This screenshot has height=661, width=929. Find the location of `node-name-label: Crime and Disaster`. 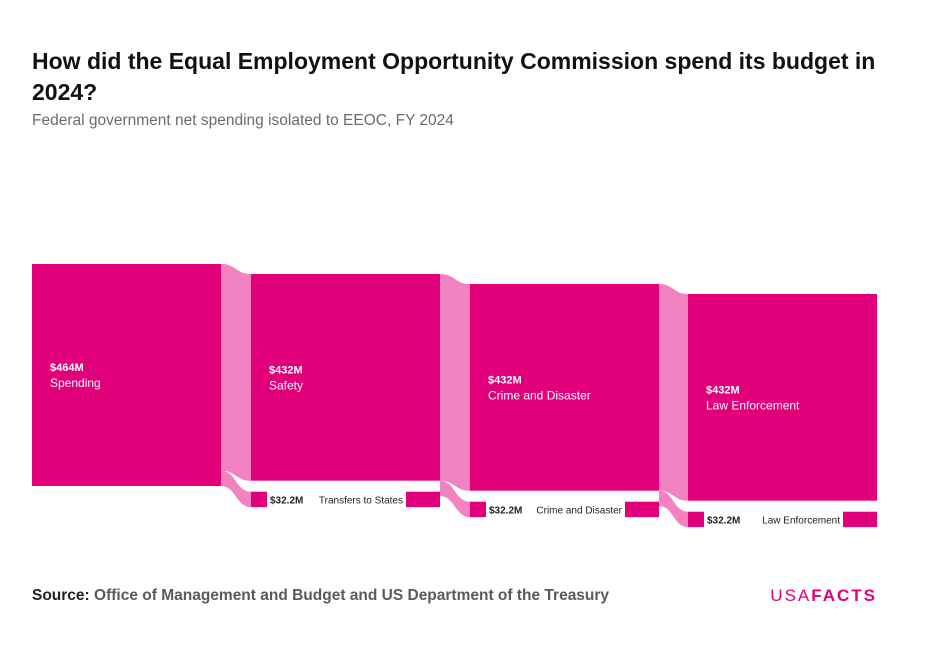

node-name-label: Crime and Disaster is located at coordinates (539, 395).